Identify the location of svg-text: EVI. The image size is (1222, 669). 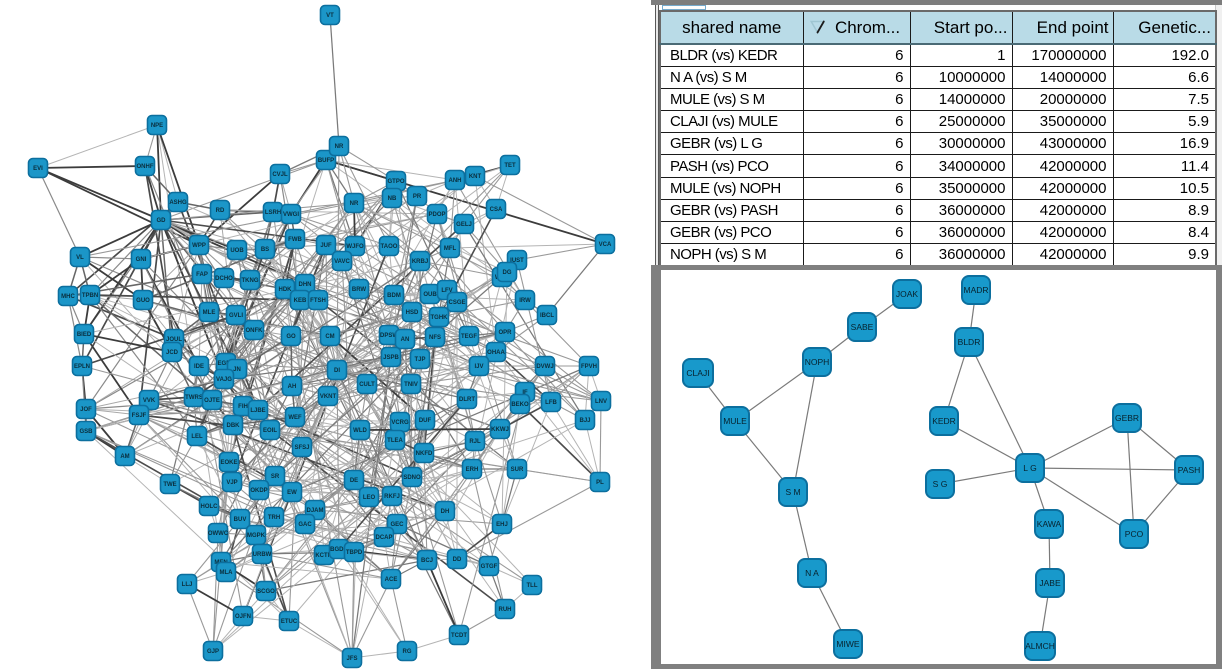
(38, 169).